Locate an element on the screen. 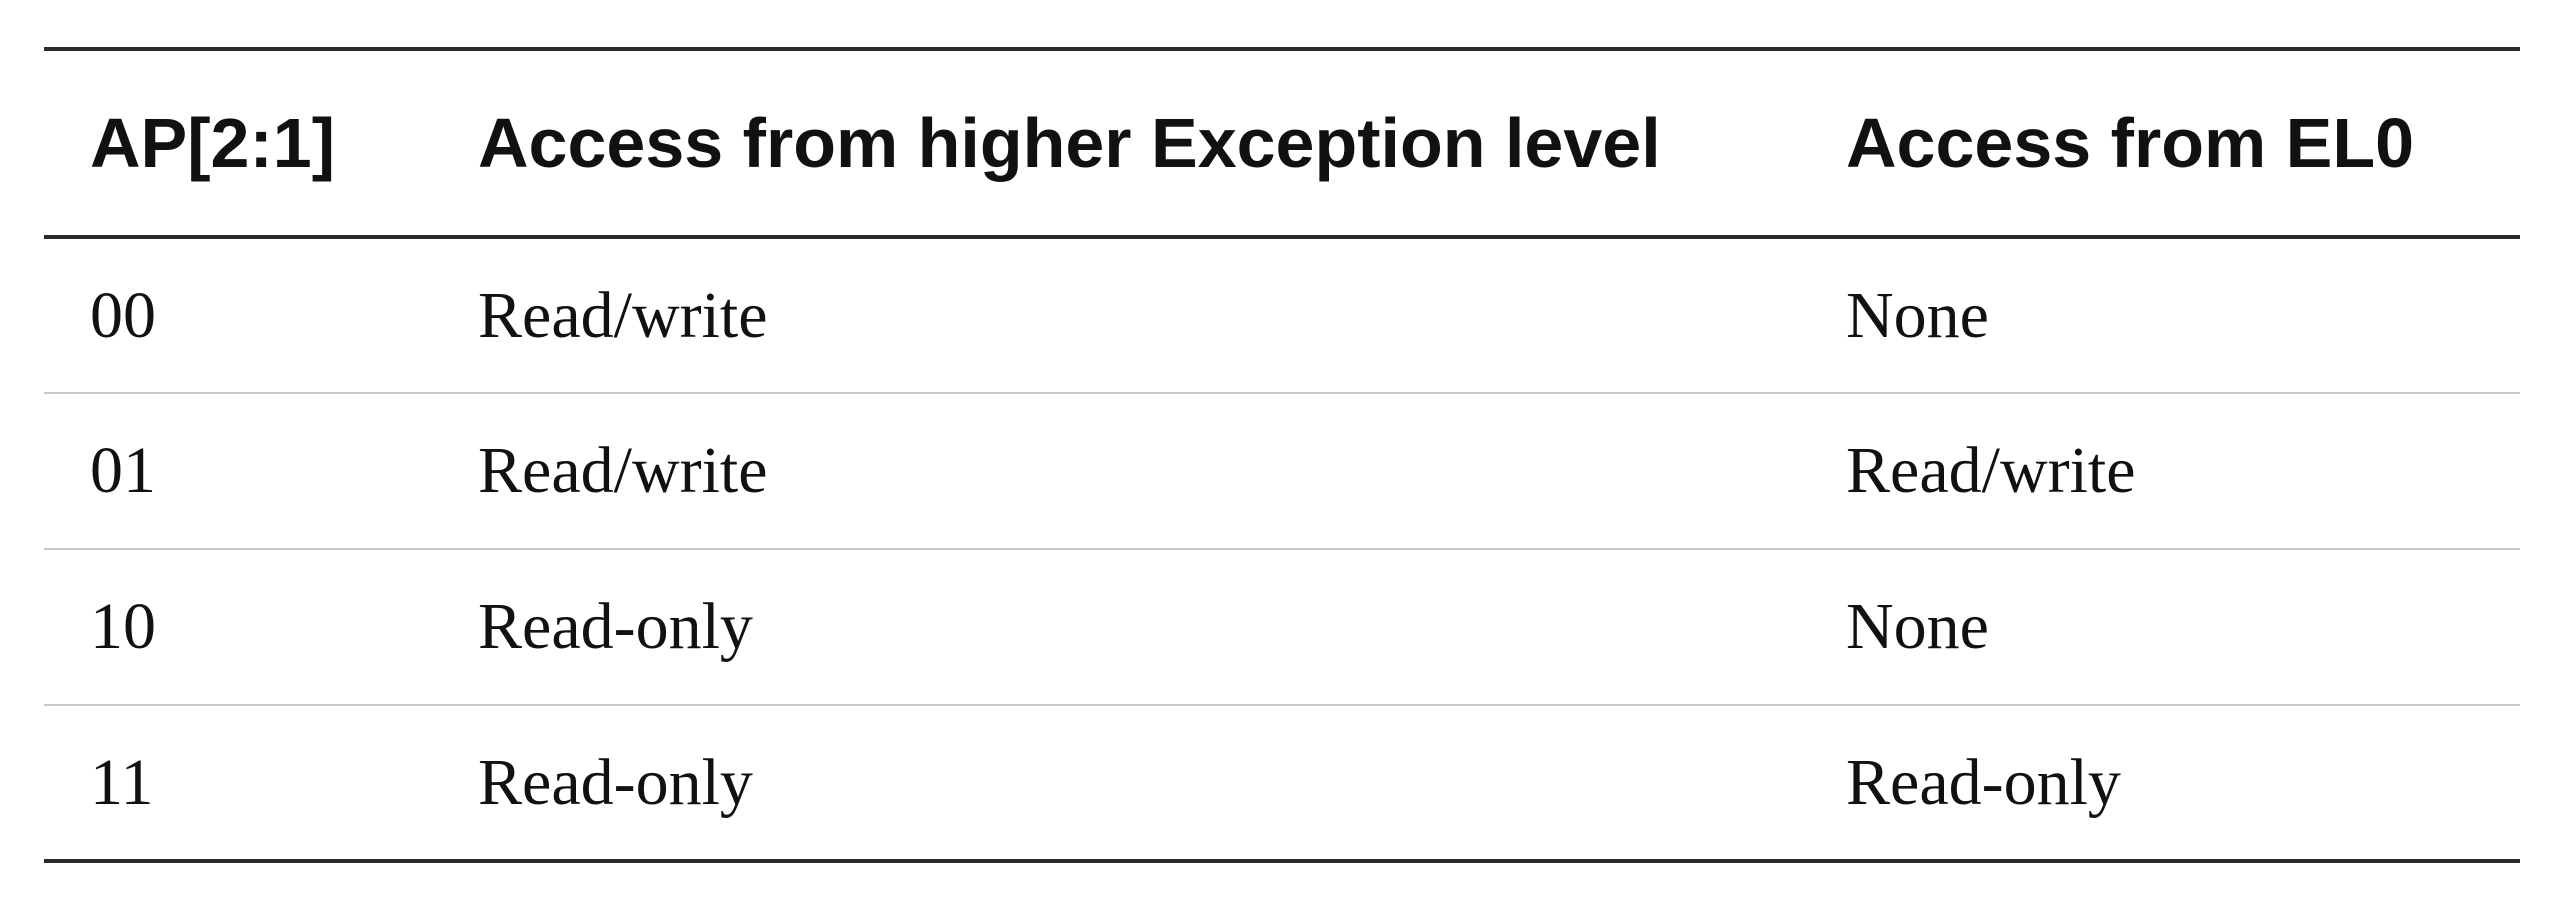  cell-ap-bits: 11 is located at coordinates (122, 782).